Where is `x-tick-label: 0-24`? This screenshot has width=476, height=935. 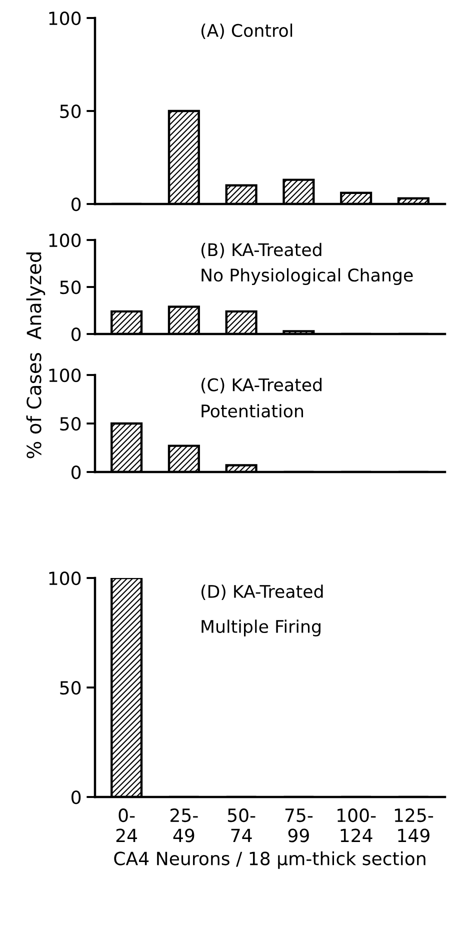 x-tick-label: 0-24 is located at coordinates (127, 825).